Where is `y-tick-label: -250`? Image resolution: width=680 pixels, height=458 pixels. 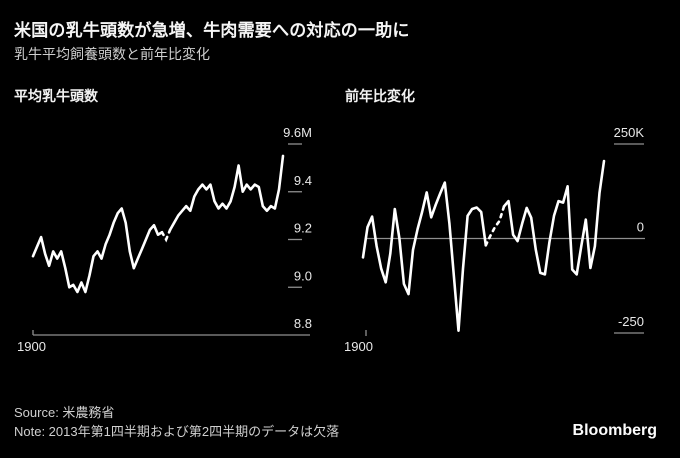 y-tick-label: -250 is located at coordinates (631, 321).